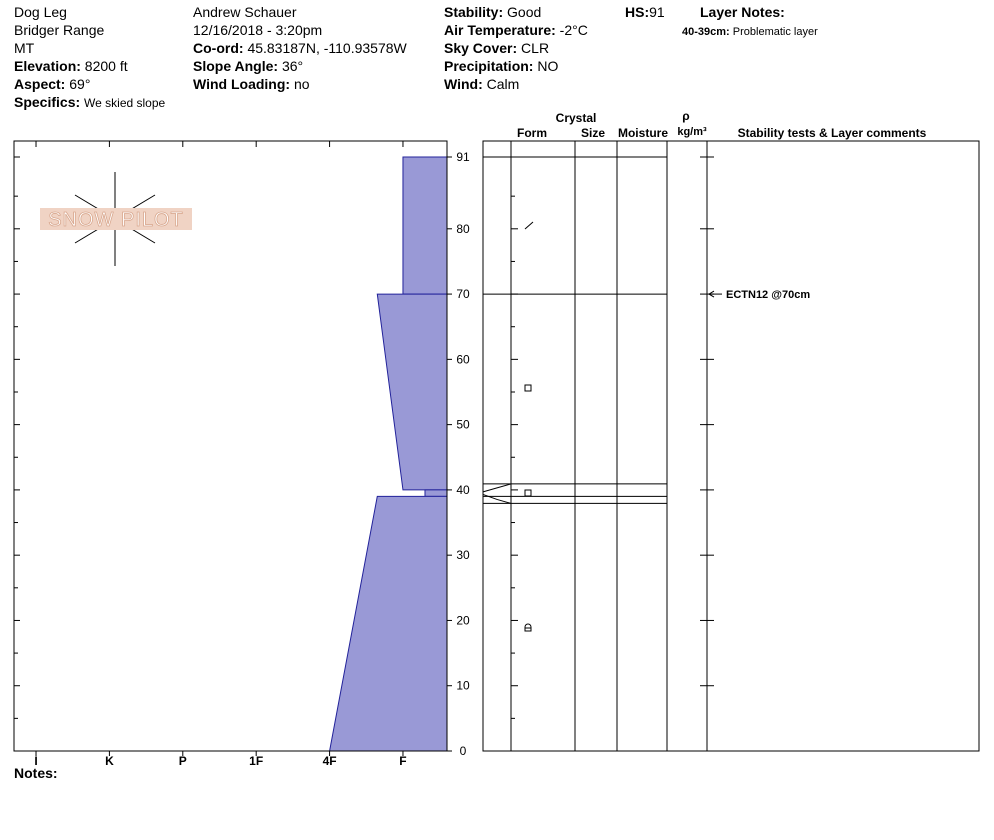 Image resolution: width=994 pixels, height=840 pixels. I want to click on aspect: Aspect: 69°, so click(52, 84).